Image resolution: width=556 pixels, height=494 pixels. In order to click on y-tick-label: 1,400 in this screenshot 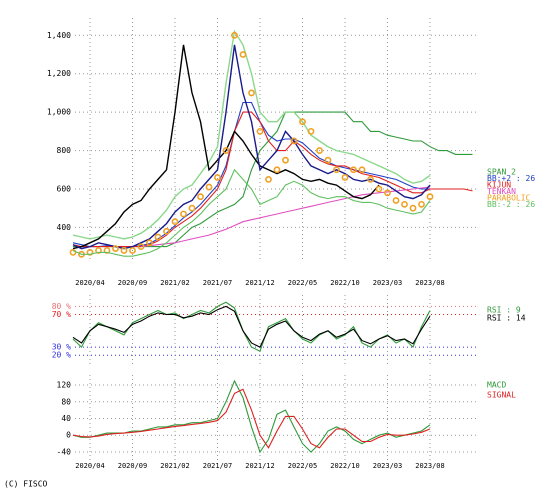, I will do `click(59, 35)`.